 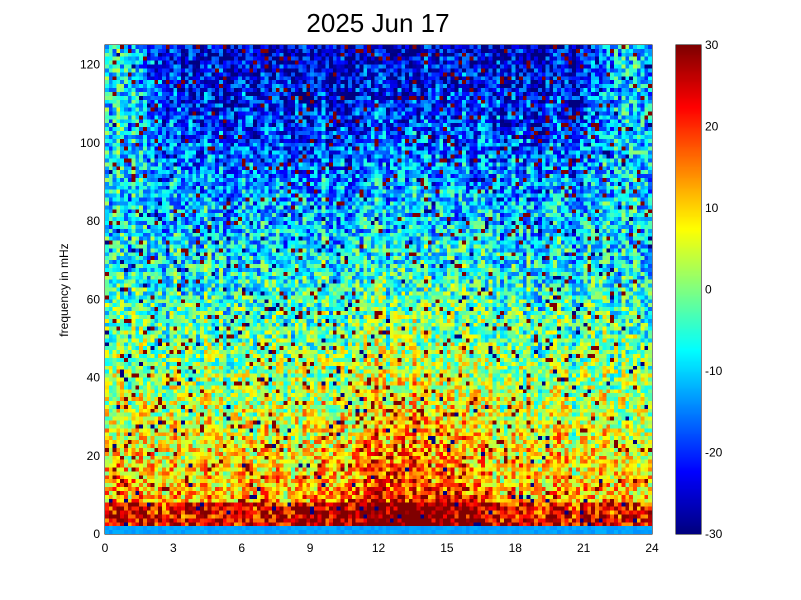 What do you see at coordinates (173, 548) in the screenshot?
I see `x-tick-label: 3` at bounding box center [173, 548].